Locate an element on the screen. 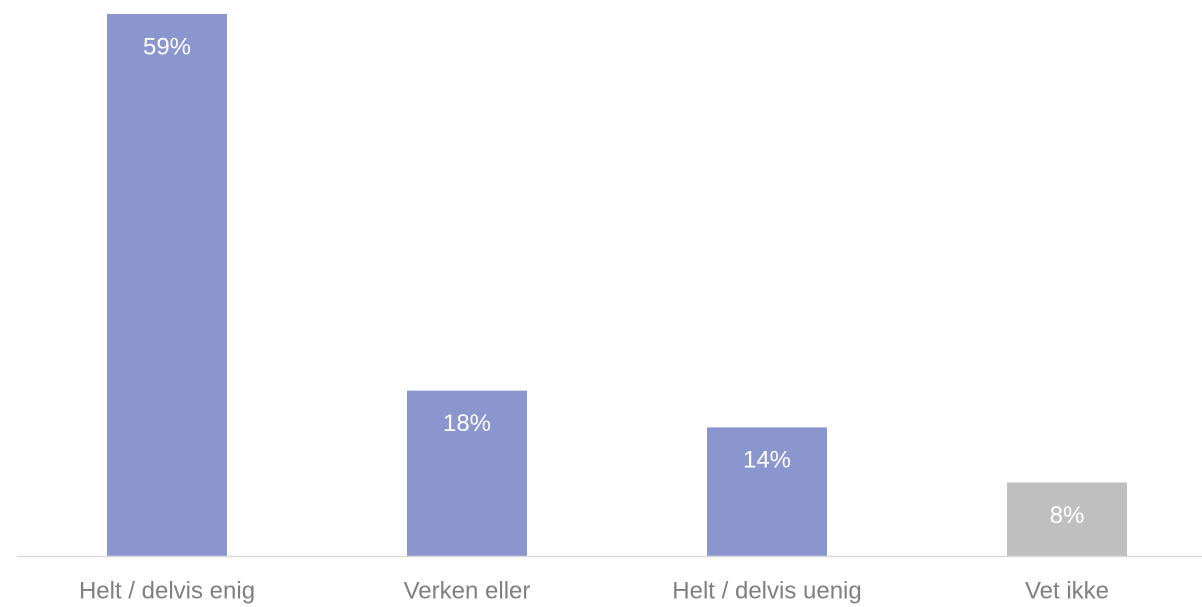 The height and width of the screenshot is (607, 1202). data-label: 14% is located at coordinates (767, 460).